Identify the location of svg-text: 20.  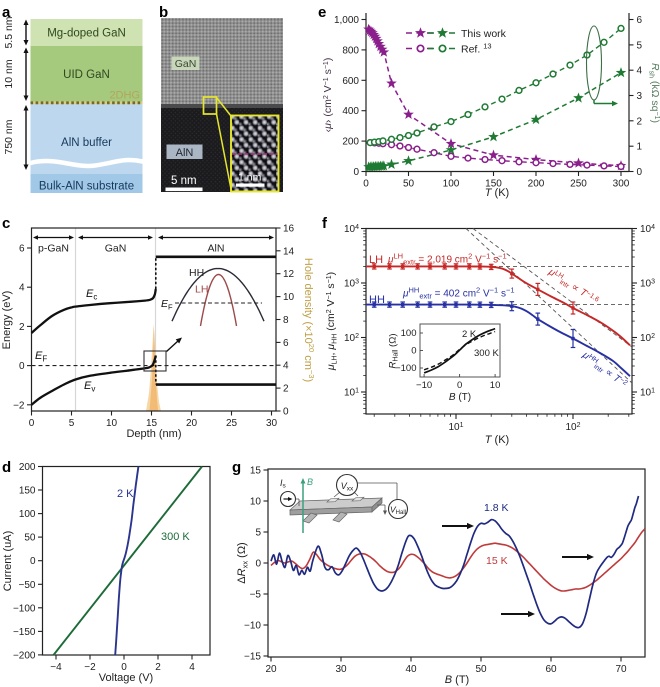
(192, 423).